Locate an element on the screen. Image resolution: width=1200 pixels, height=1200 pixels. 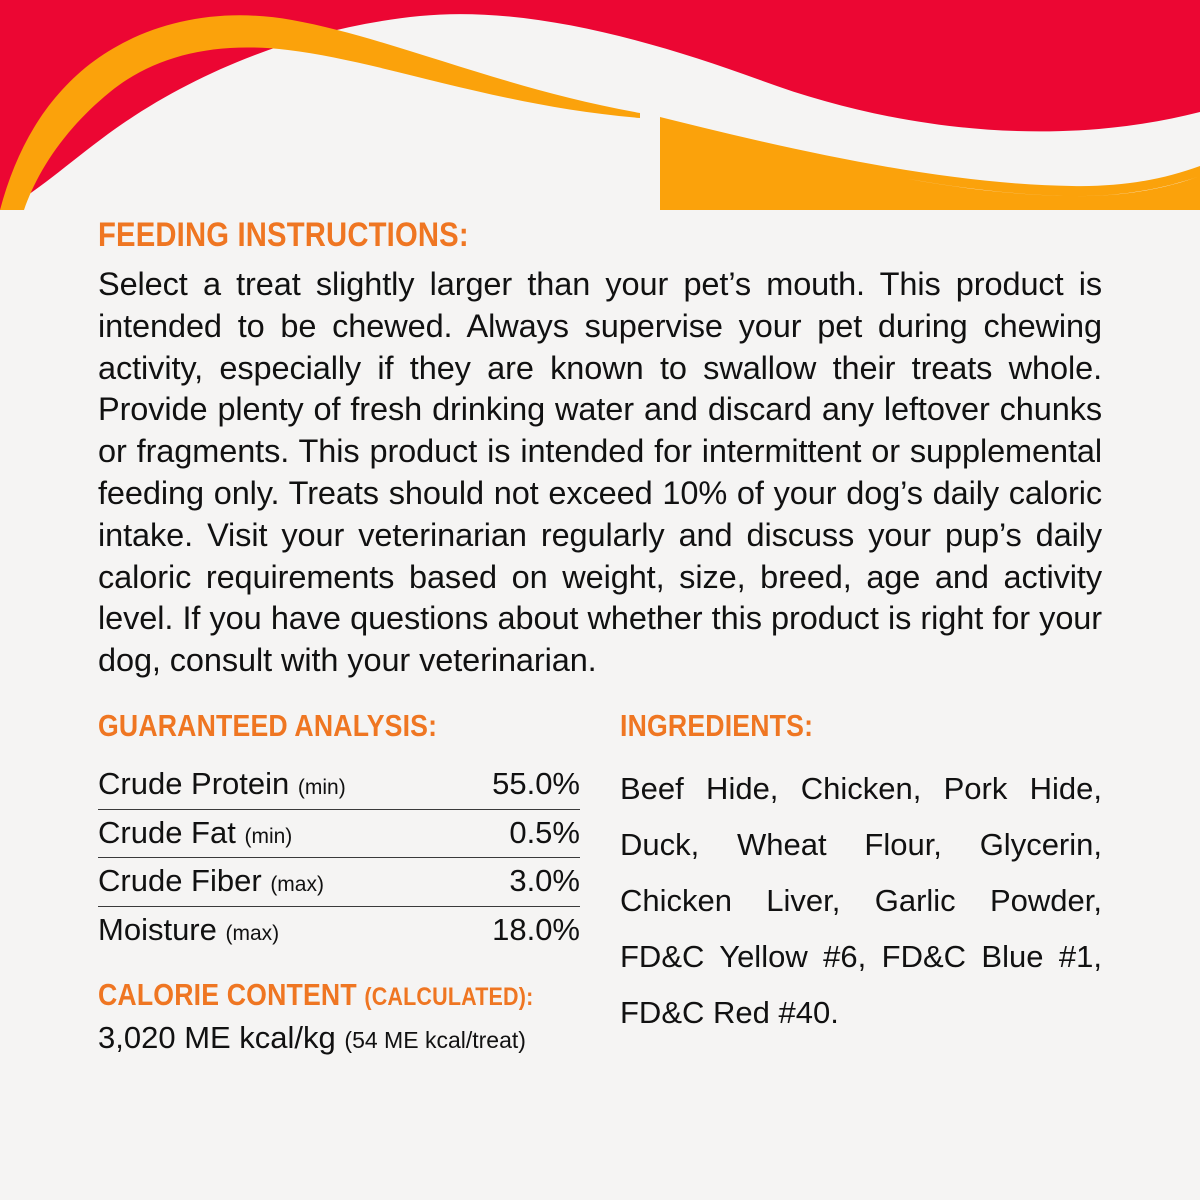
orange-wave-left-shape is located at coordinates (320, 112).